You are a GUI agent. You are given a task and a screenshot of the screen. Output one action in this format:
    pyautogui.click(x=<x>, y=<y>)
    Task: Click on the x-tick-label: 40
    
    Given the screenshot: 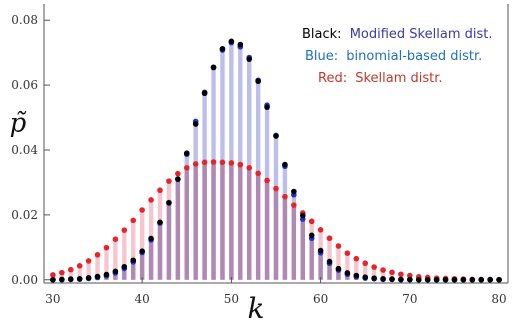 What is the action you would take?
    pyautogui.click(x=142, y=299)
    